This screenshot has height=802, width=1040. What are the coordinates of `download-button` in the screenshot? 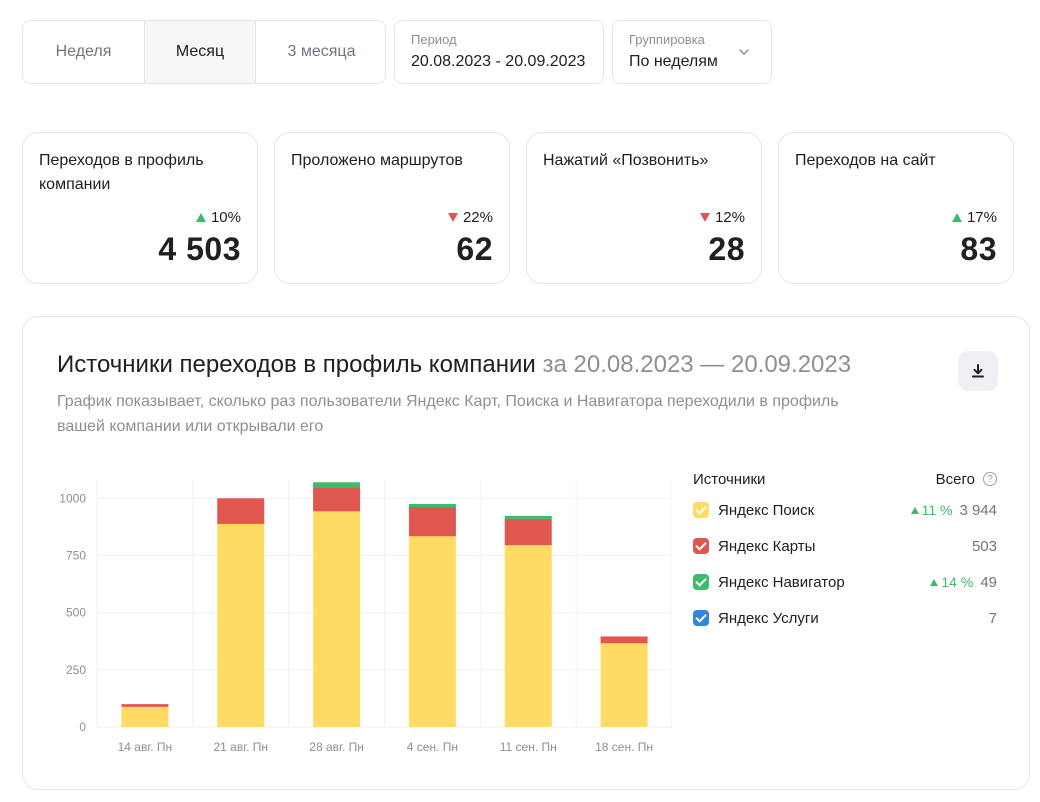 It's located at (978, 371).